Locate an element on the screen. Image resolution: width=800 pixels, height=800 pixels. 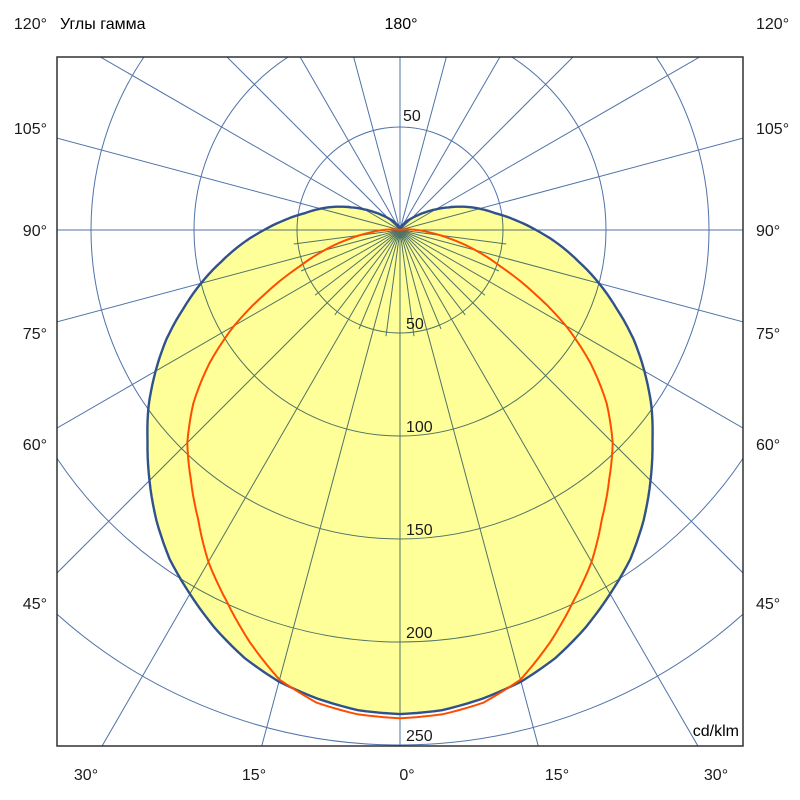
gamma-label-right-60: 60° is located at coordinates (768, 445).